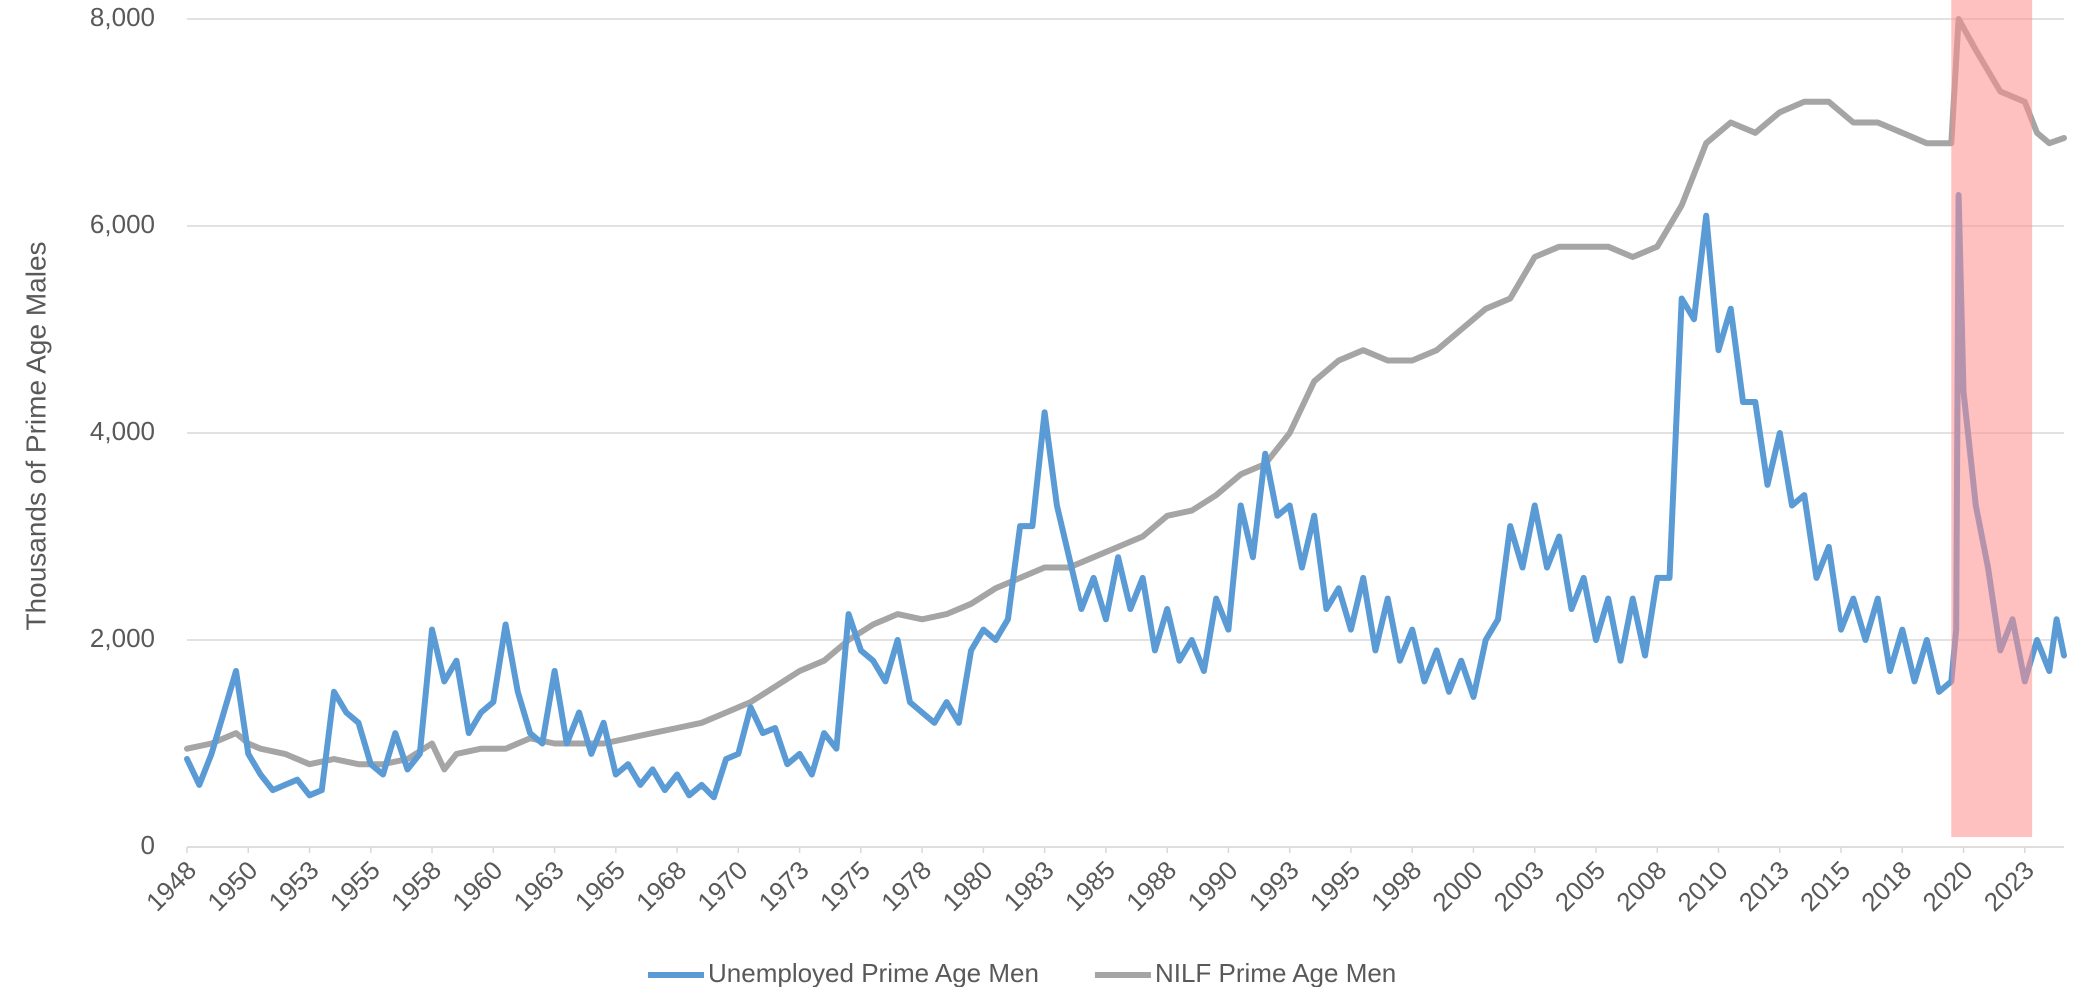 The height and width of the screenshot is (987, 2080). What do you see at coordinates (1886, 886) in the screenshot?
I see `x-tick-label: 2018` at bounding box center [1886, 886].